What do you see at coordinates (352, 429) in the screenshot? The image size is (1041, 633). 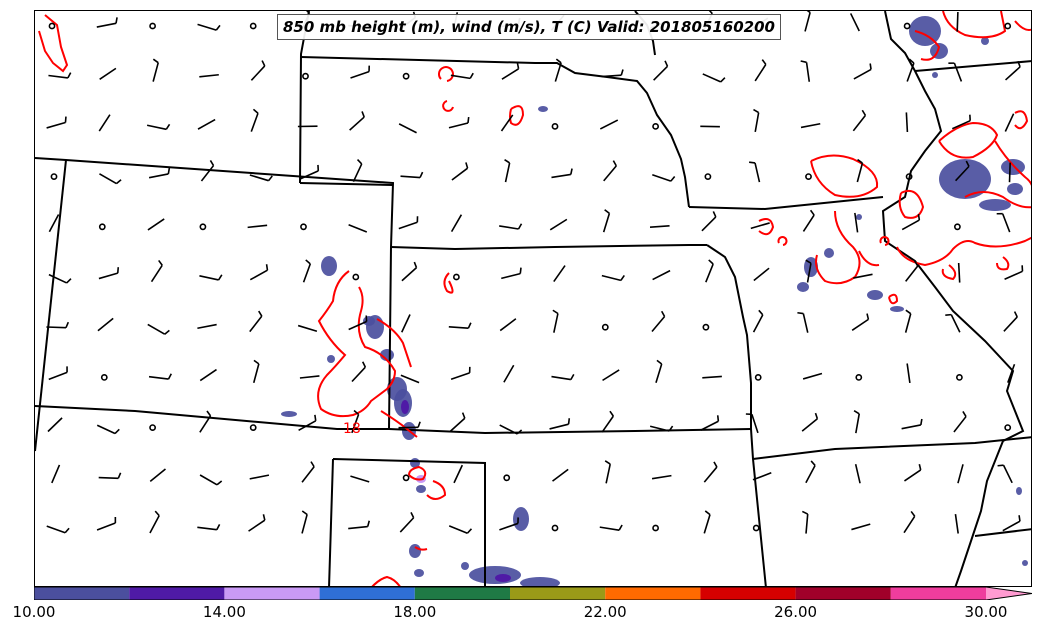 I see `contour-label: 18` at bounding box center [352, 429].